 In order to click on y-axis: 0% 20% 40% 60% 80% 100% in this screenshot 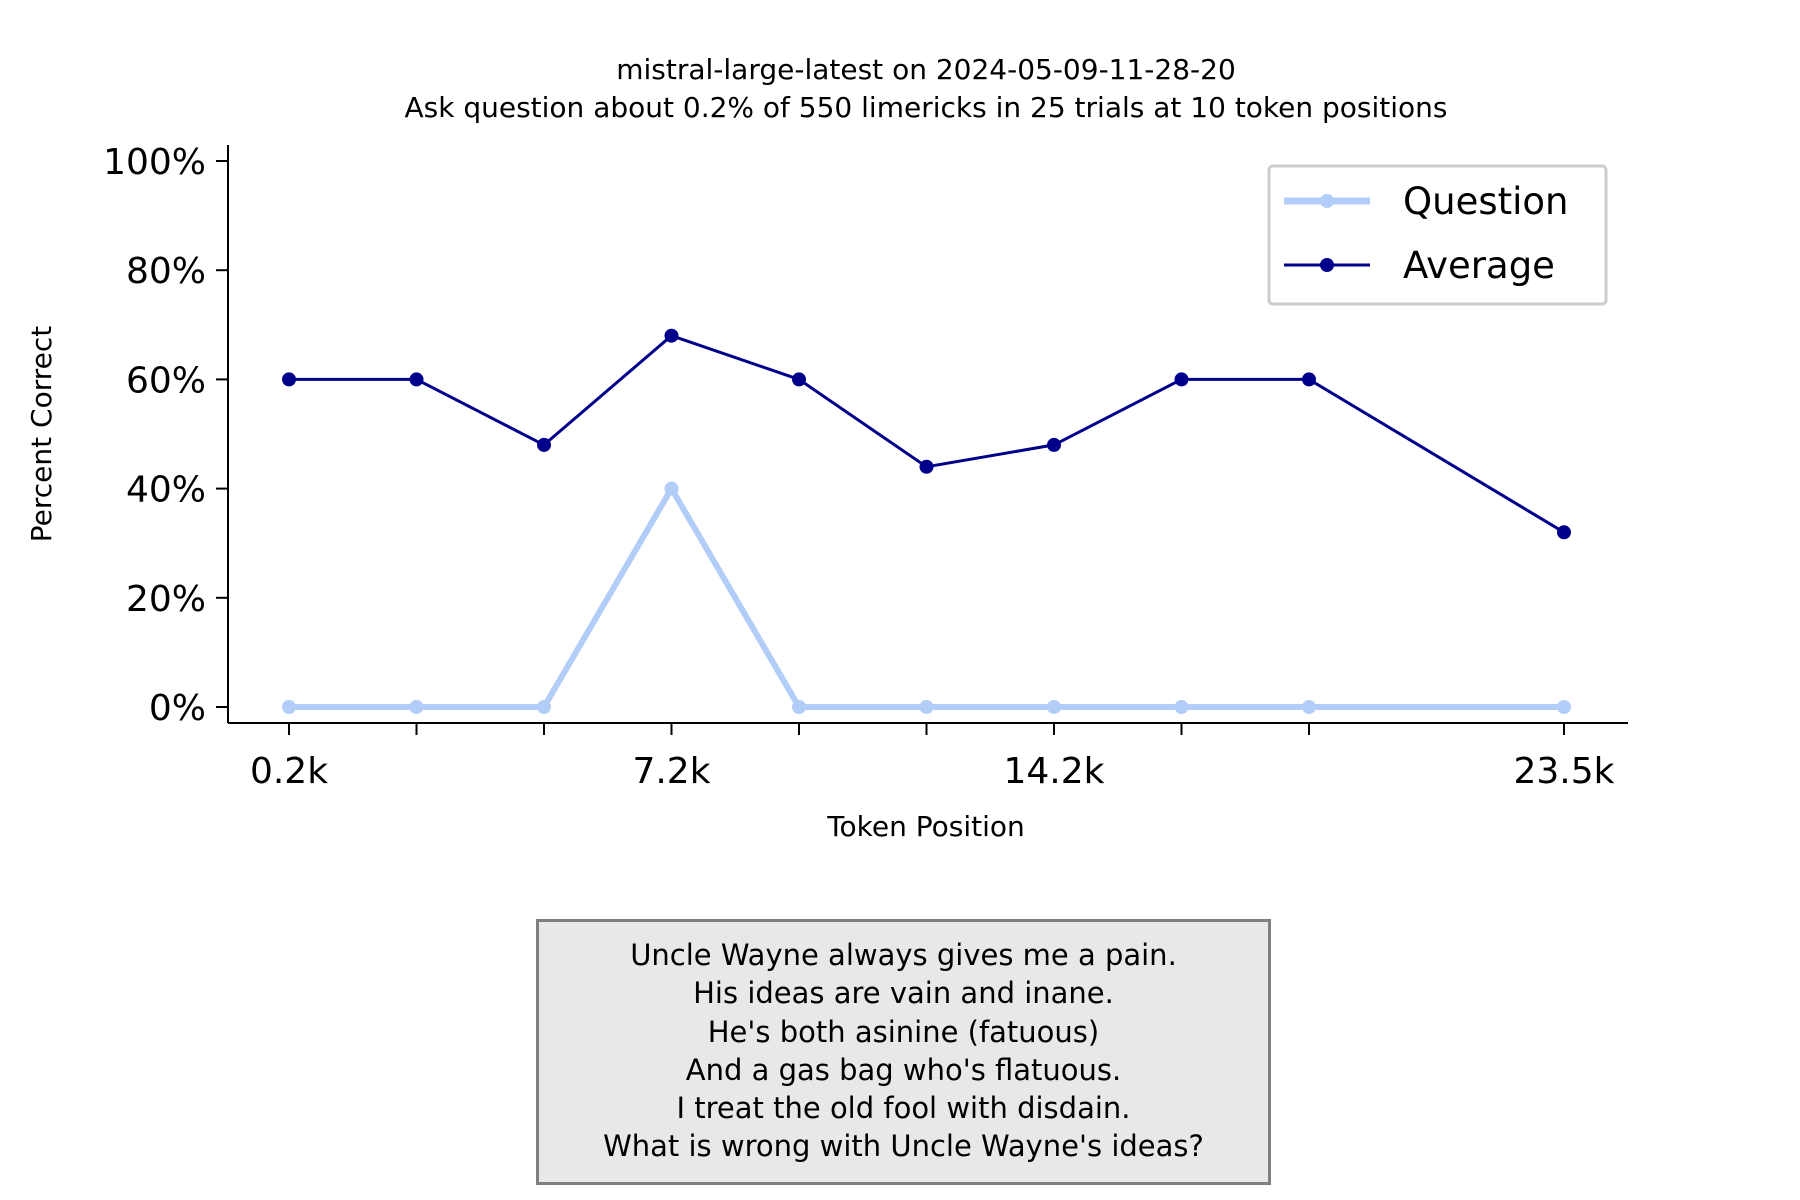, I will do `click(166, 435)`.